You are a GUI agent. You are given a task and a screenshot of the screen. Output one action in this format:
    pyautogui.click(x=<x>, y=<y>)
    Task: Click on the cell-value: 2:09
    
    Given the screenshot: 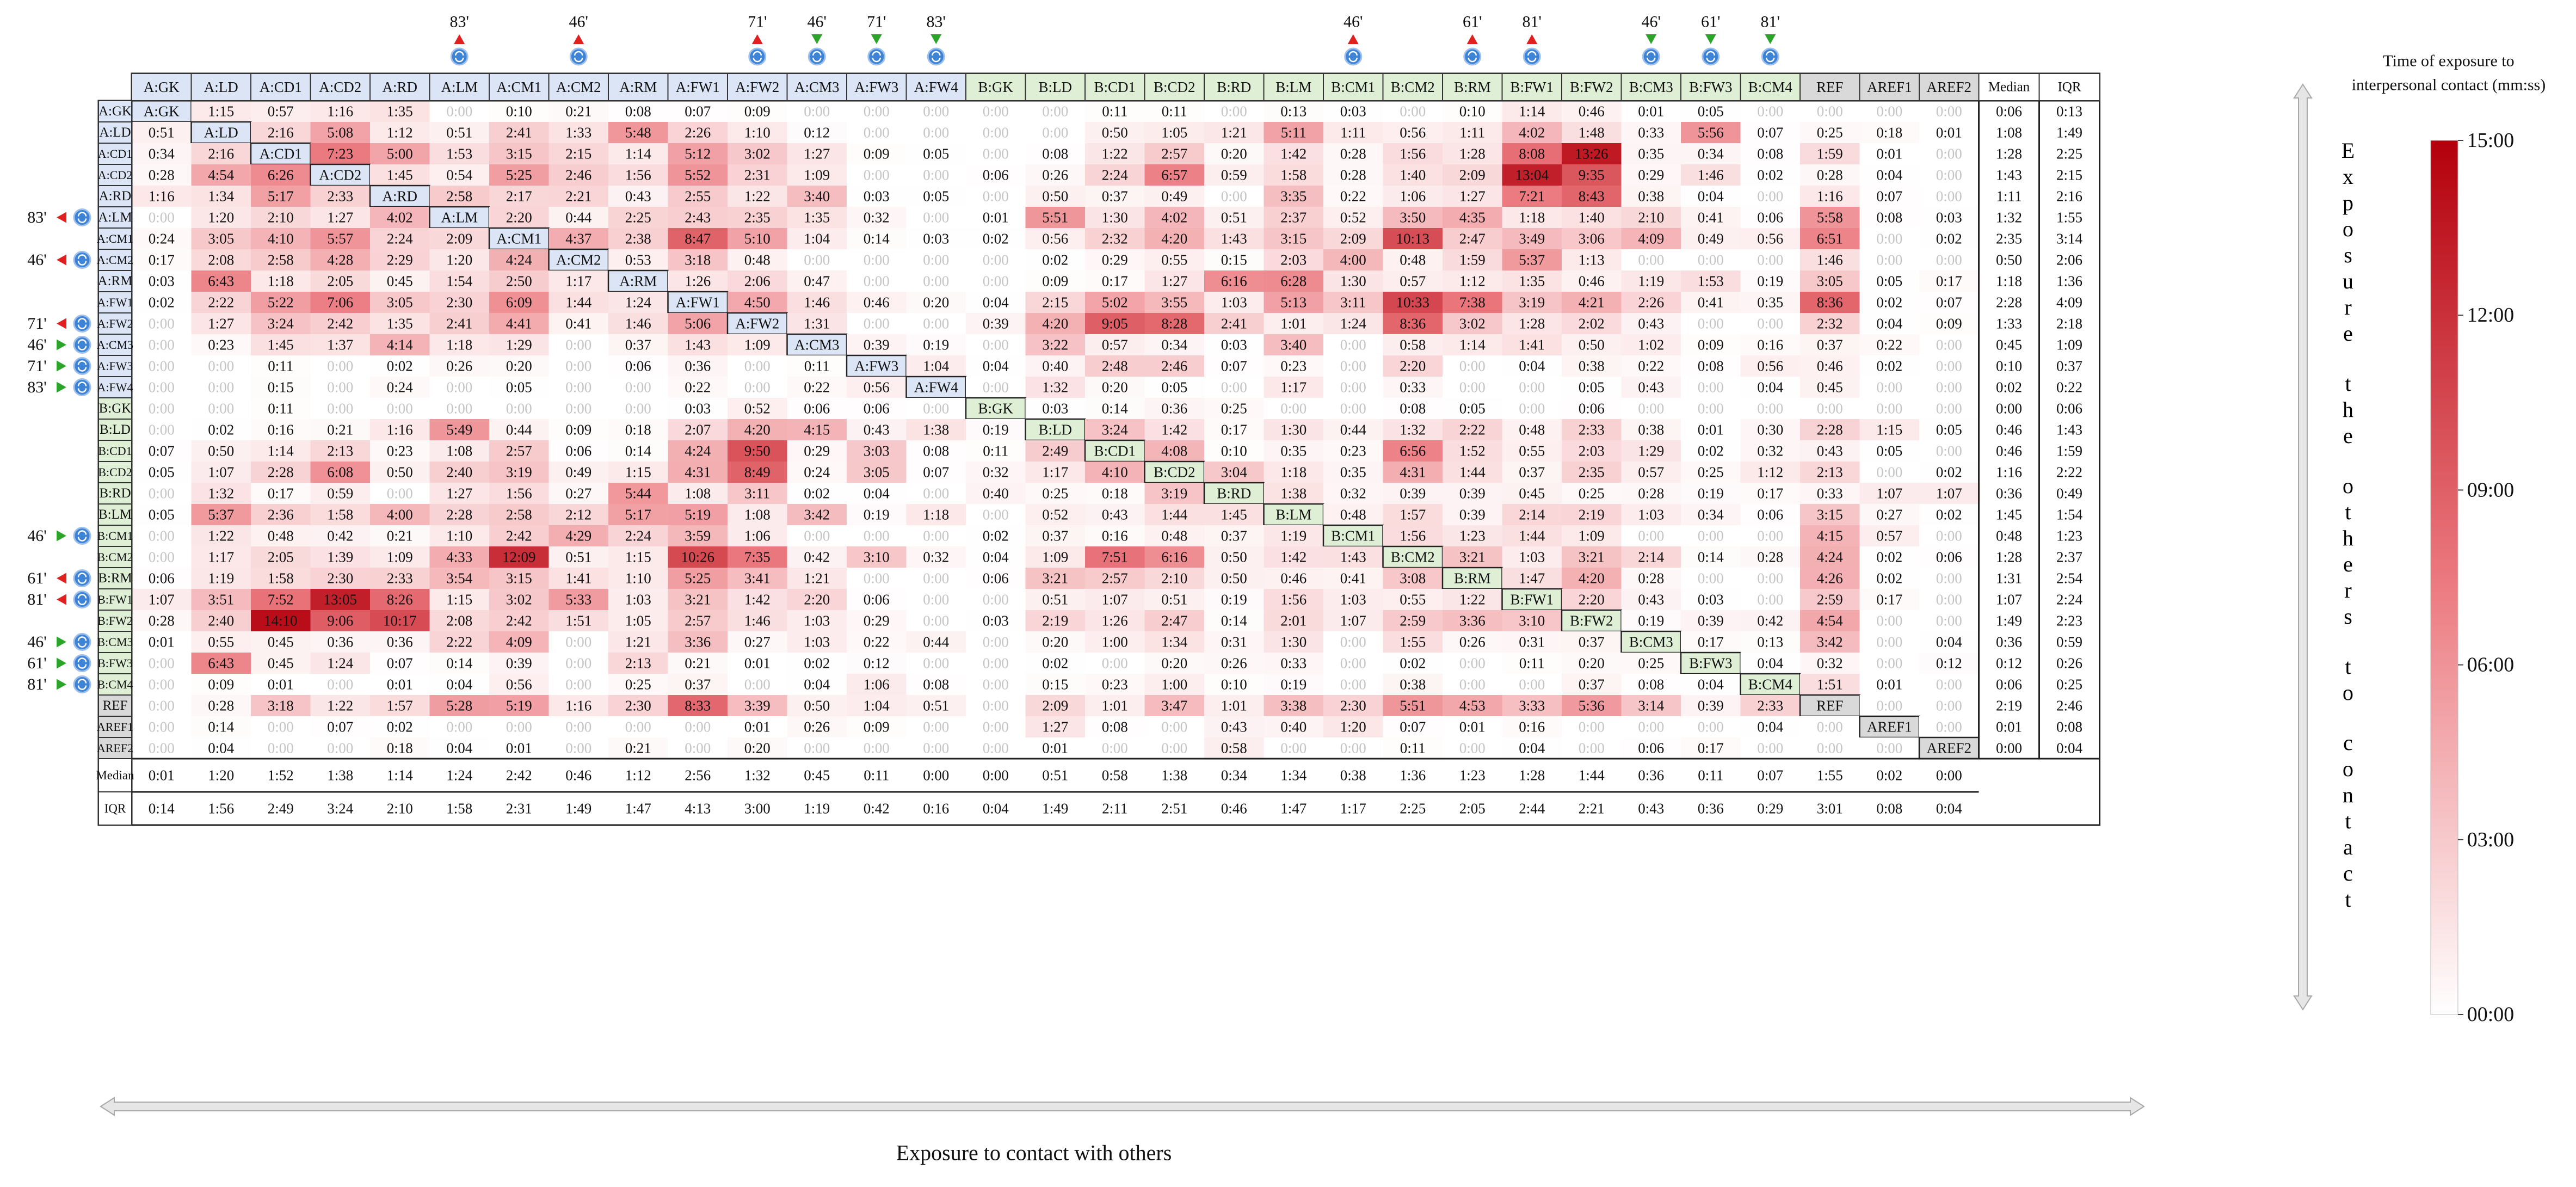 What is the action you would take?
    pyautogui.click(x=1473, y=175)
    